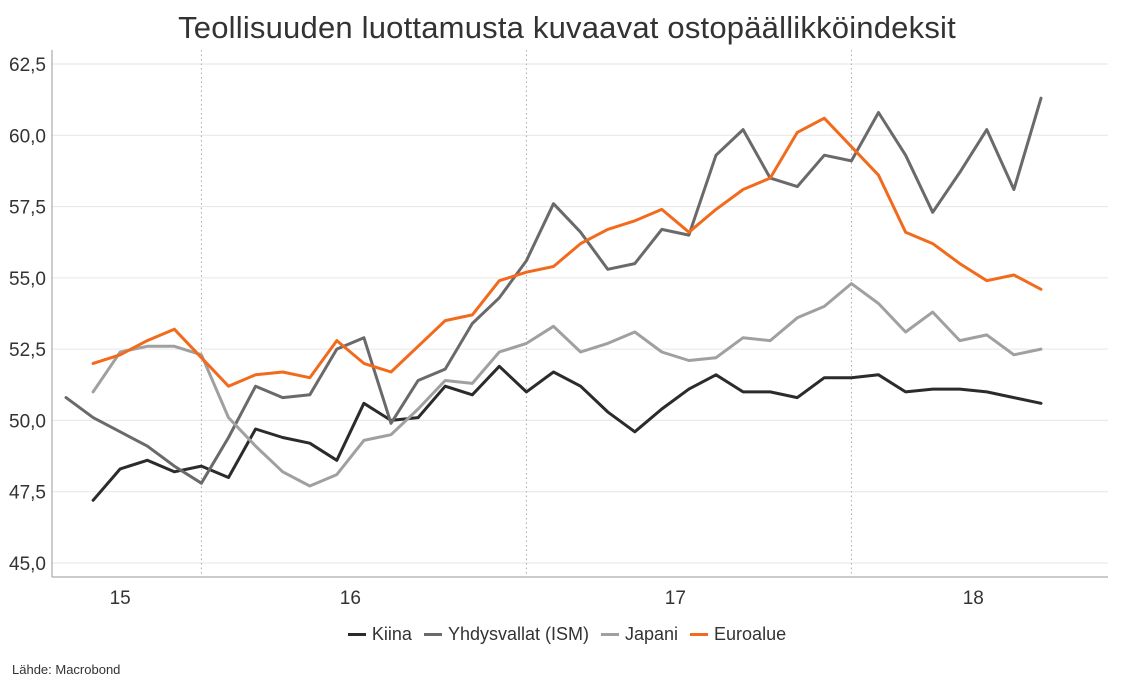 Image resolution: width=1134 pixels, height=689 pixels. What do you see at coordinates (66, 669) in the screenshot?
I see `source-note: Lähde: Macrobond` at bounding box center [66, 669].